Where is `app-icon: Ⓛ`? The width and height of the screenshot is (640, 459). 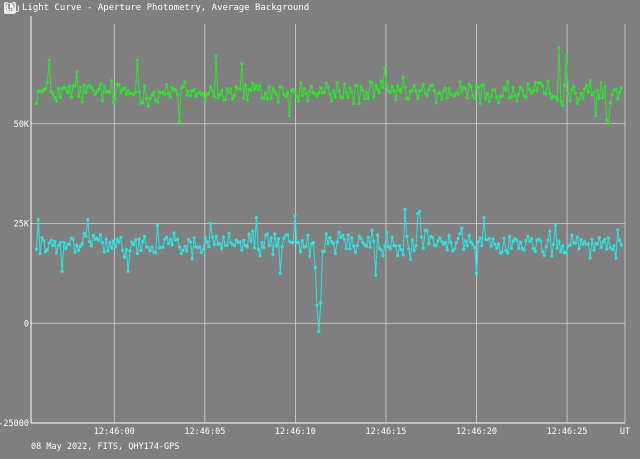 app-icon: Ⓛ is located at coordinates (10, 8).